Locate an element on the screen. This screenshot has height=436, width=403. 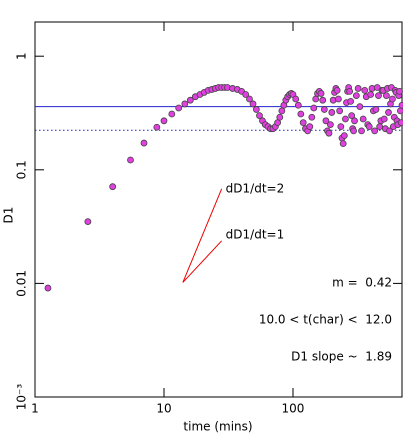
annotation: D1 slope ~ 1.89 is located at coordinates (341, 357).